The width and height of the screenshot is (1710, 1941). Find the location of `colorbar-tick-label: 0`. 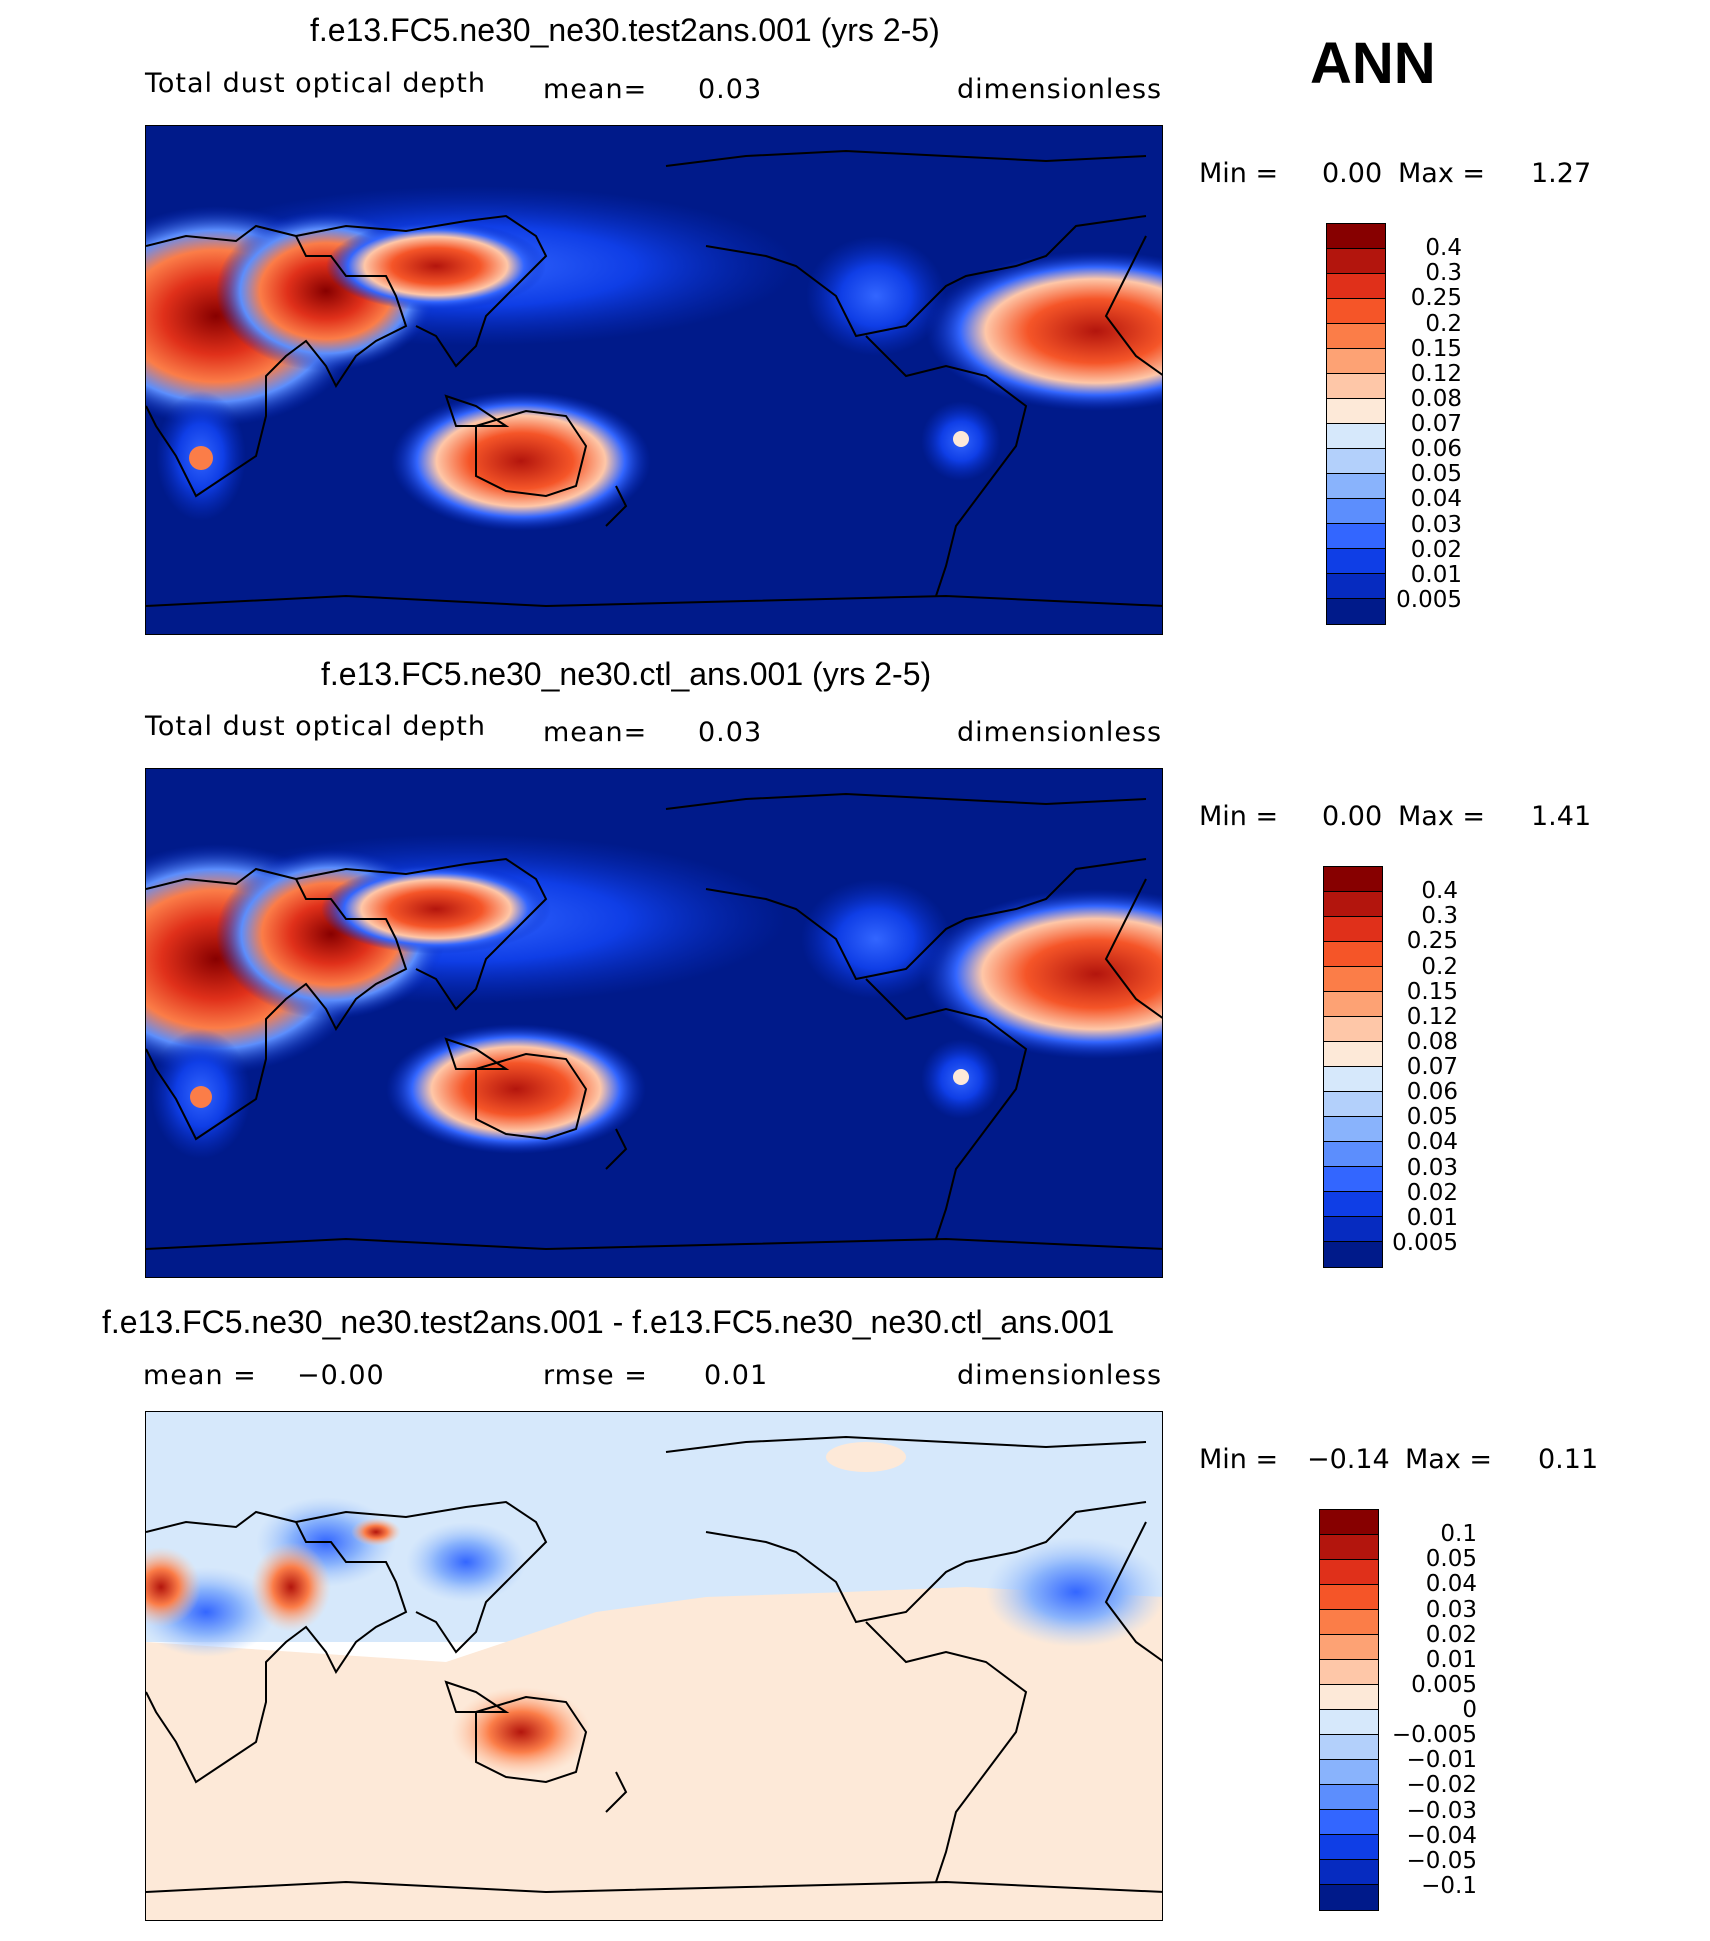

colorbar-tick-label: 0 is located at coordinates (1469, 1710).